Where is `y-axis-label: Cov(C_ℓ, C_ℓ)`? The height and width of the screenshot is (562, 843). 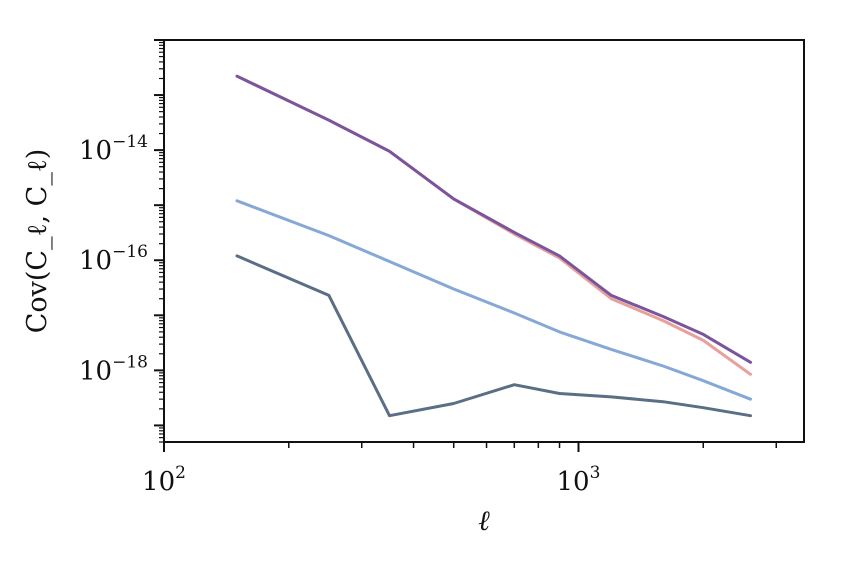
y-axis-label: Cov(C_ℓ, C_ℓ) is located at coordinates (37, 241).